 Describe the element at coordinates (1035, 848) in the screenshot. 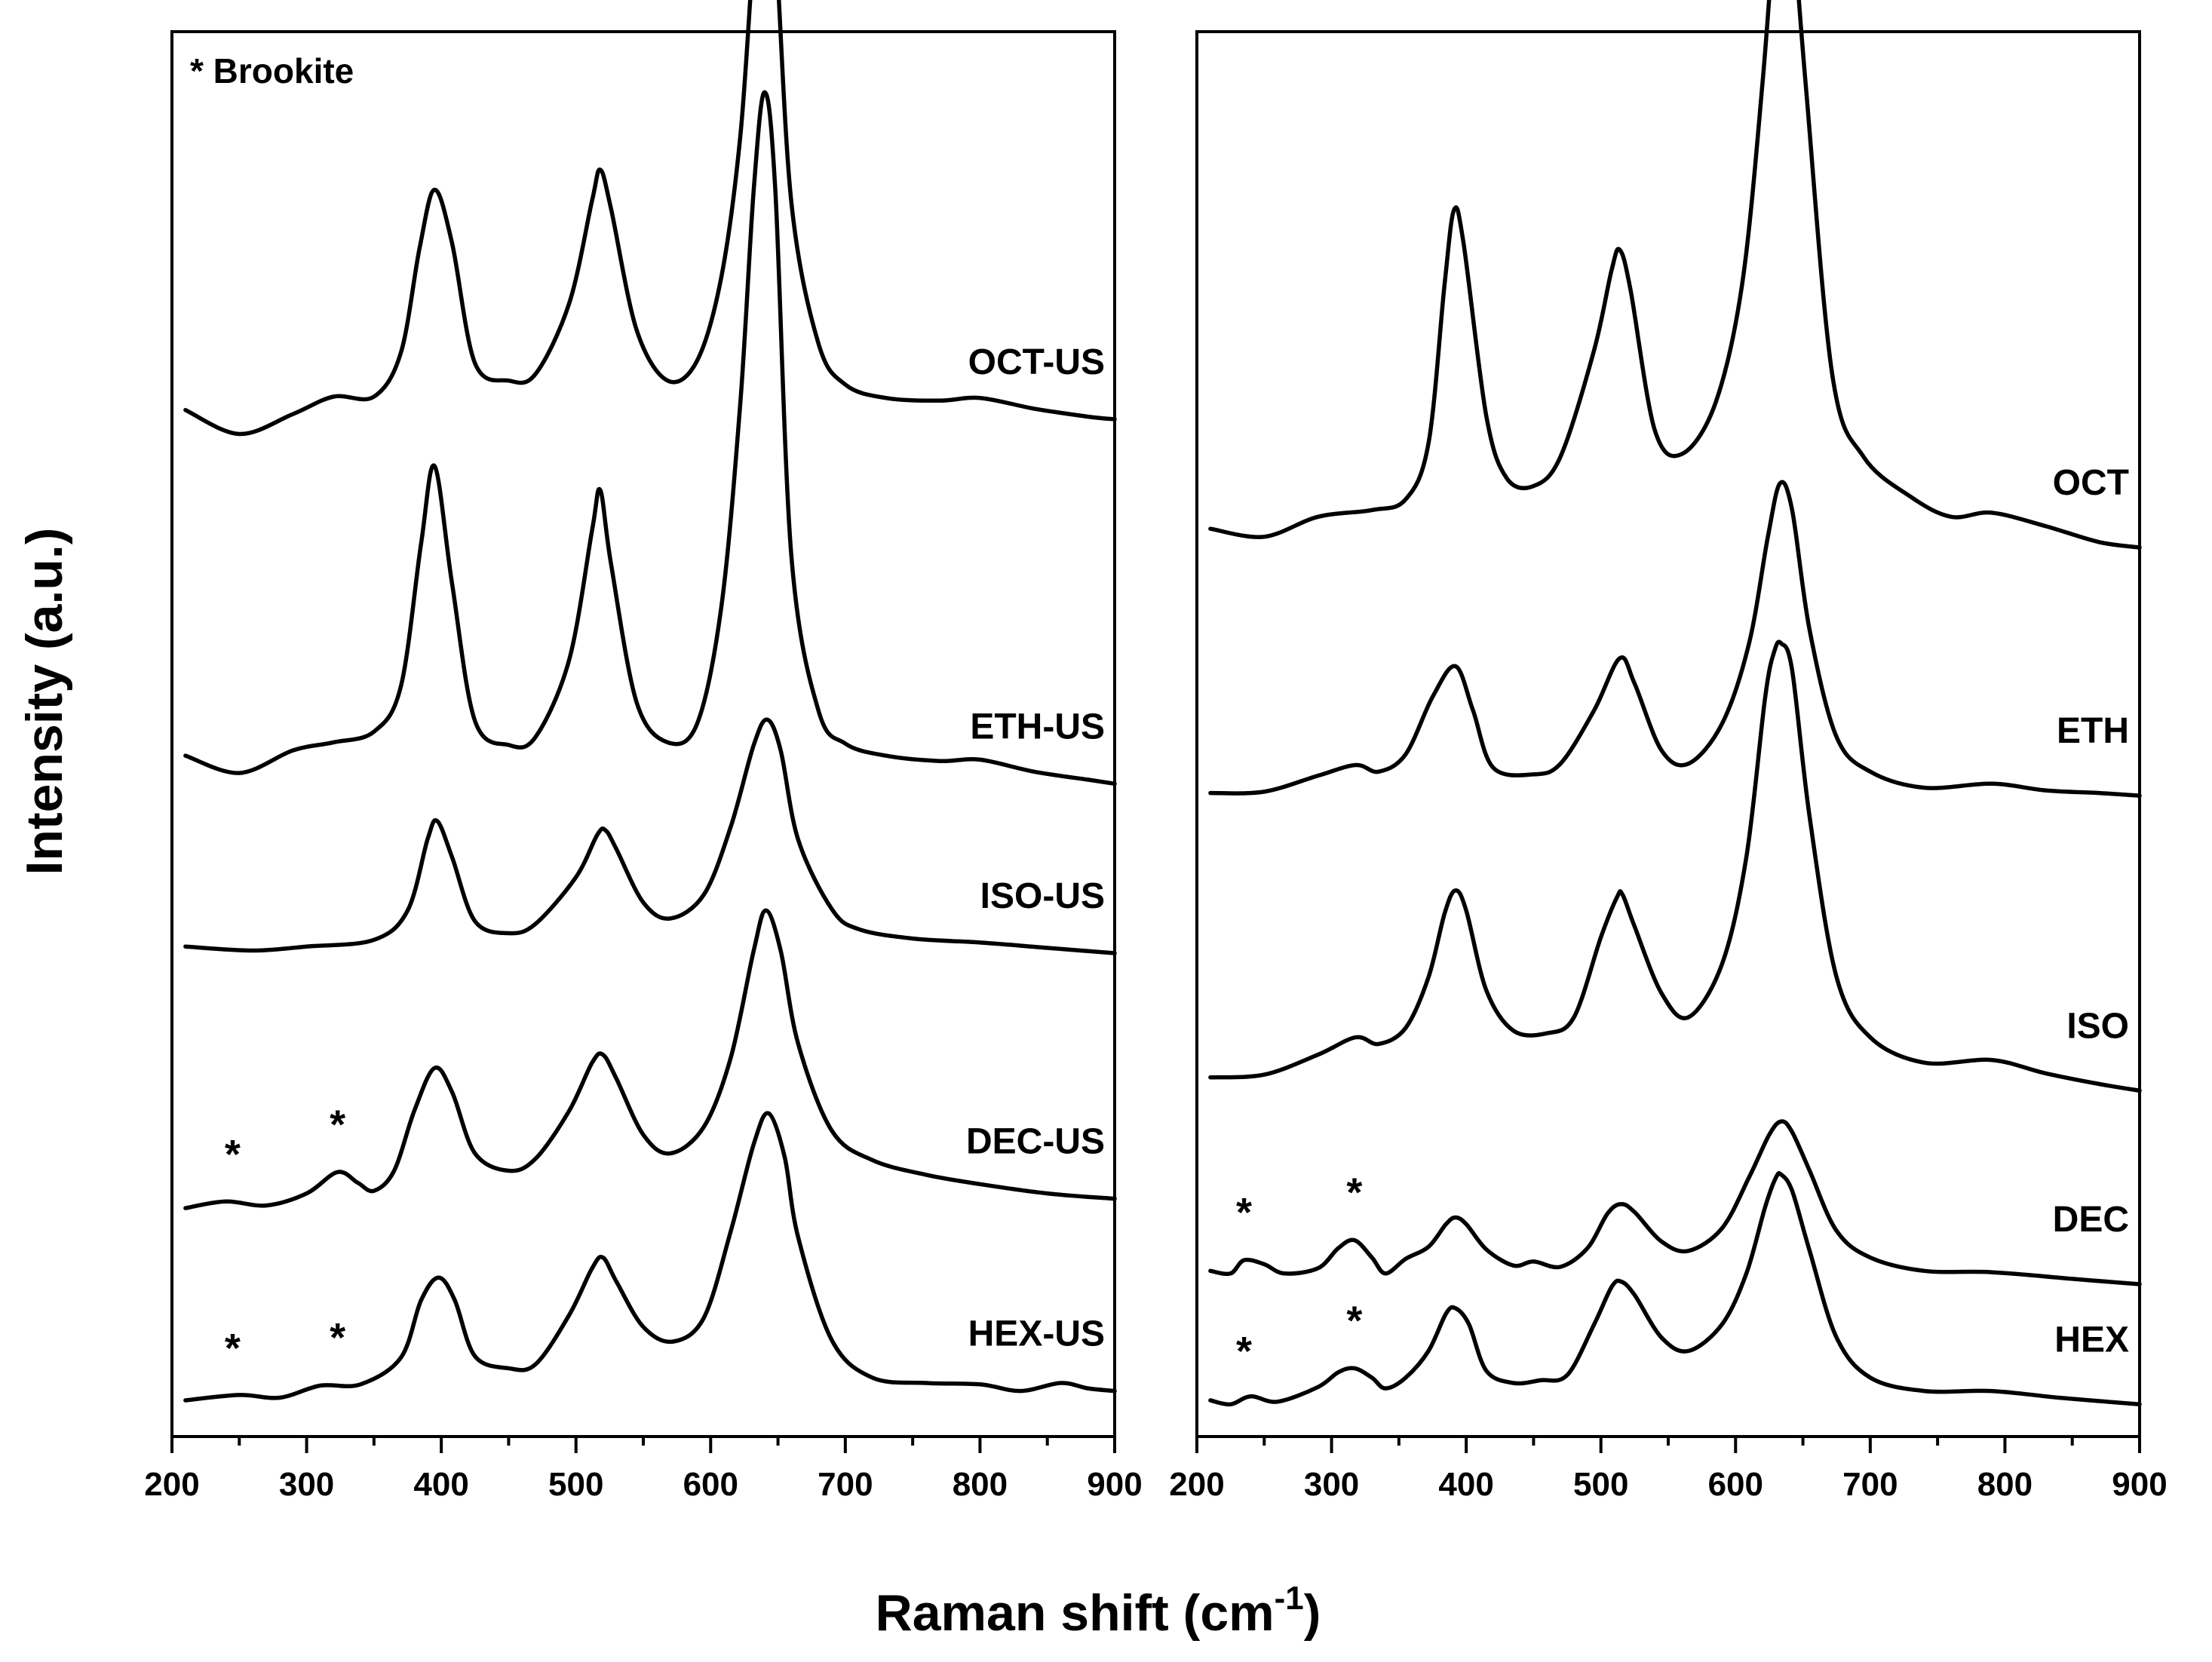

I see `left-series-labels: OCT-US ETH-US ISO-US DEC-US HEX-US` at that location.